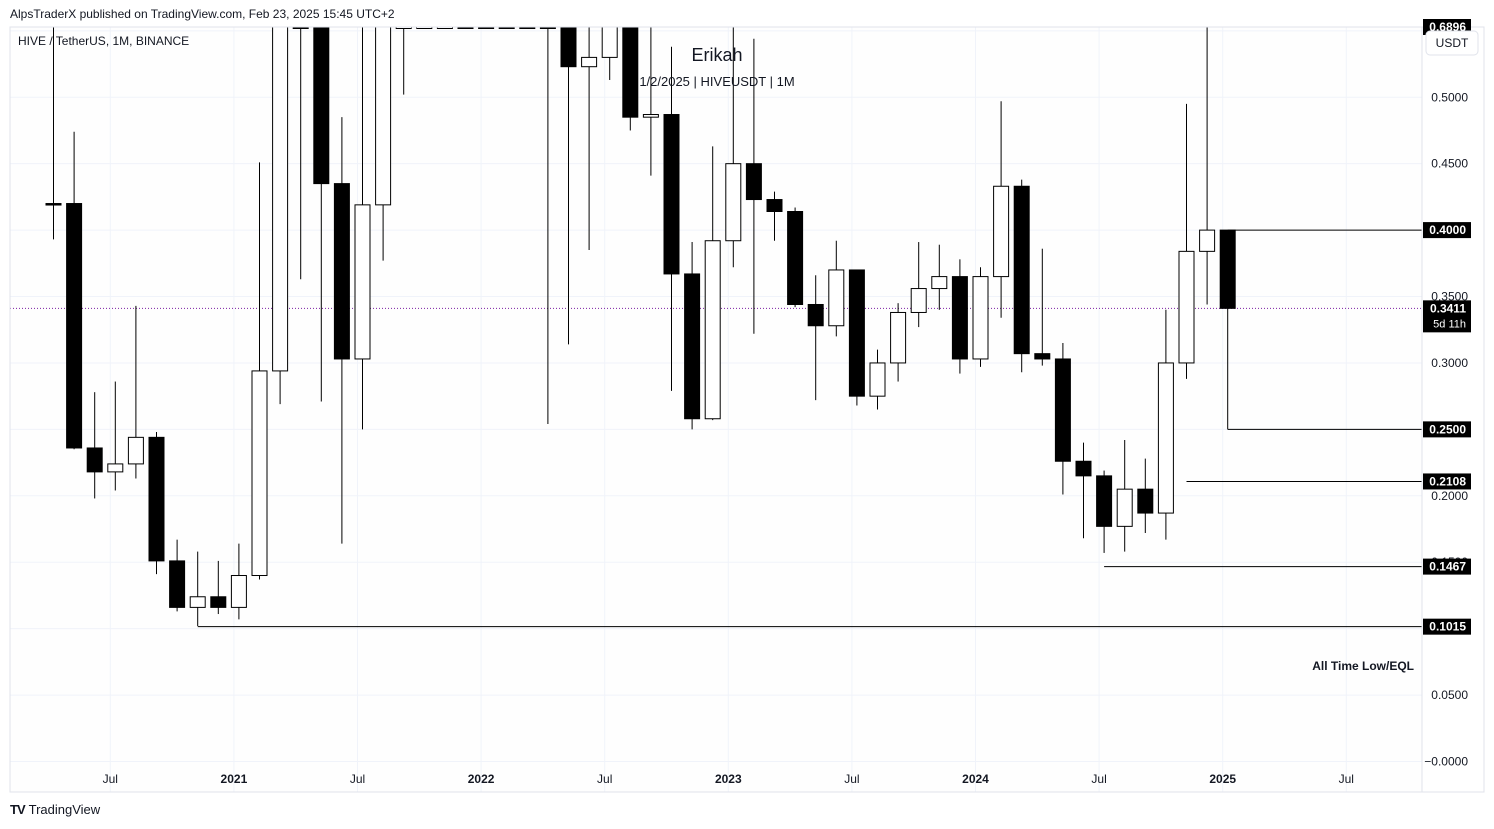 The image size is (1494, 829). Describe the element at coordinates (1446, 762) in the screenshot. I see `y-tick-label: −0.0000` at that location.